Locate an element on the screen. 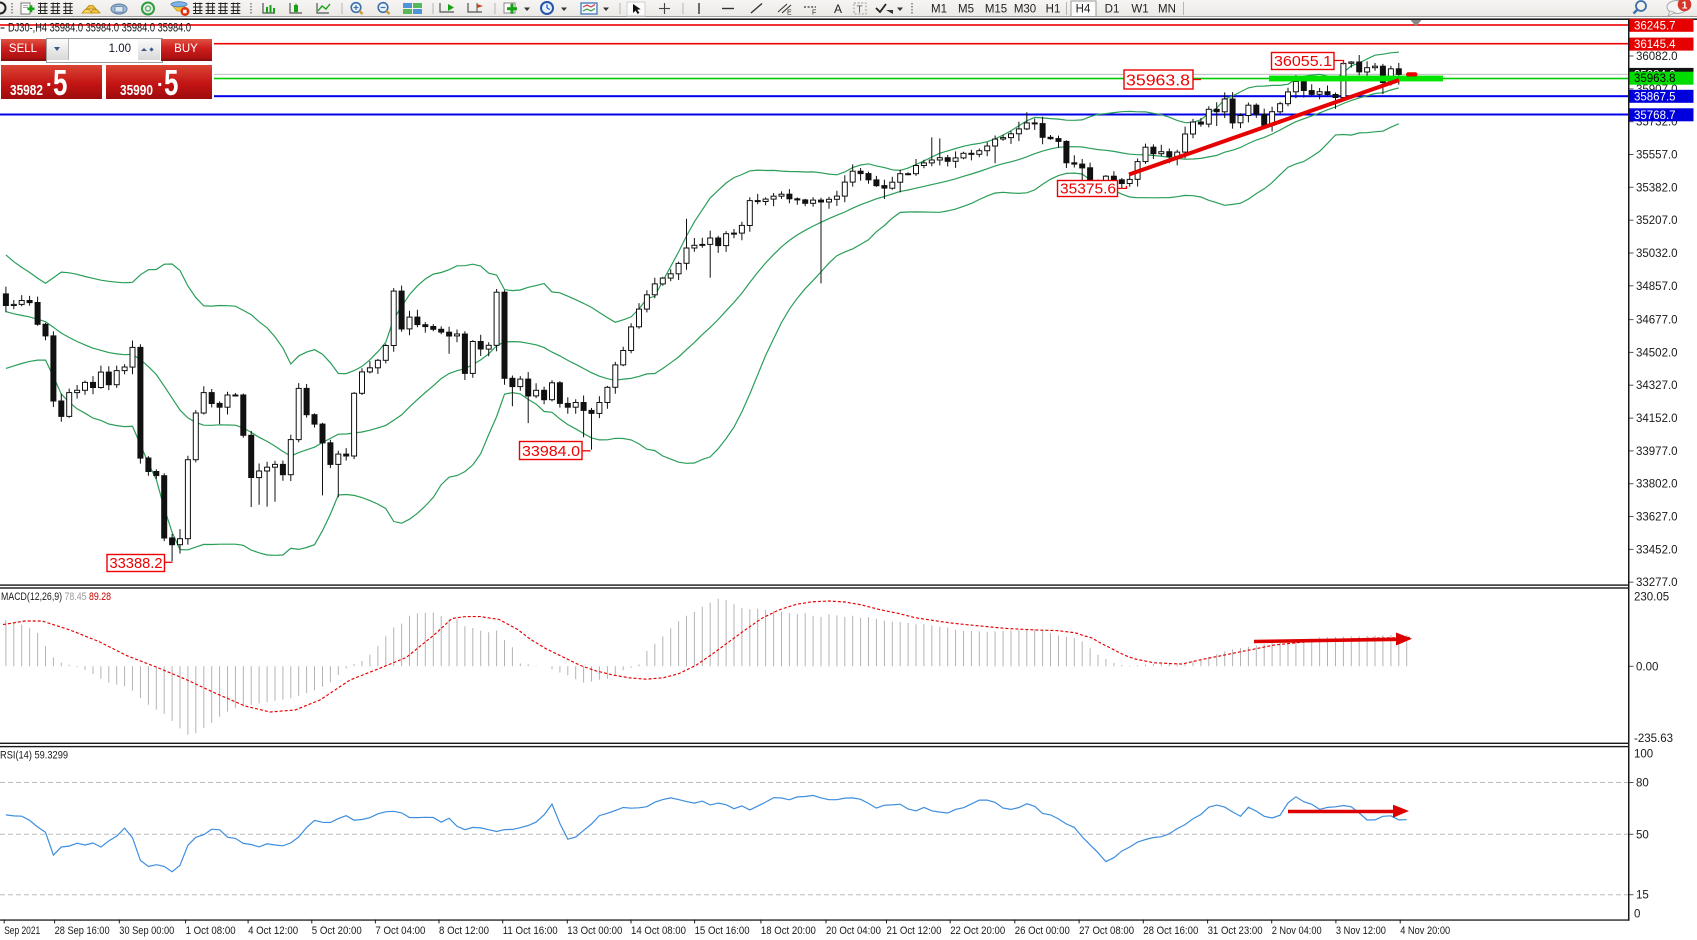 This screenshot has height=940, width=1697. svg-text: 26 Oct 00:00 is located at coordinates (1042, 931).